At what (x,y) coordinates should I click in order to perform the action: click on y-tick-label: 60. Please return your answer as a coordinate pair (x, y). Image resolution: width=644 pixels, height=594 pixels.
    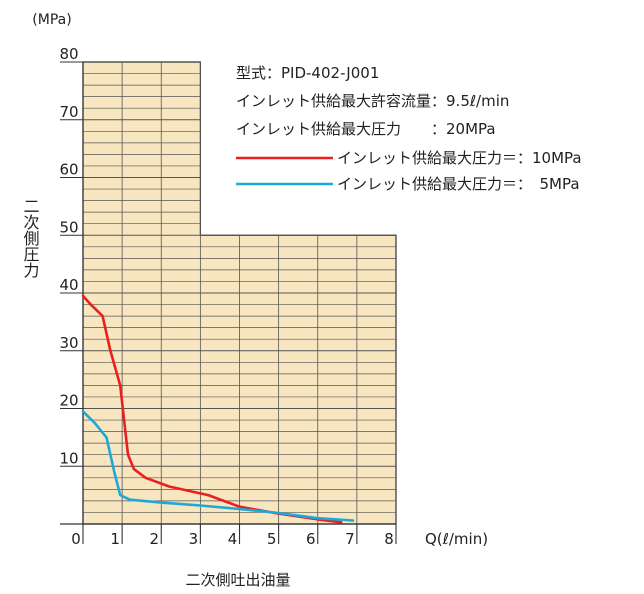
    Looking at the image, I should click on (68, 170).